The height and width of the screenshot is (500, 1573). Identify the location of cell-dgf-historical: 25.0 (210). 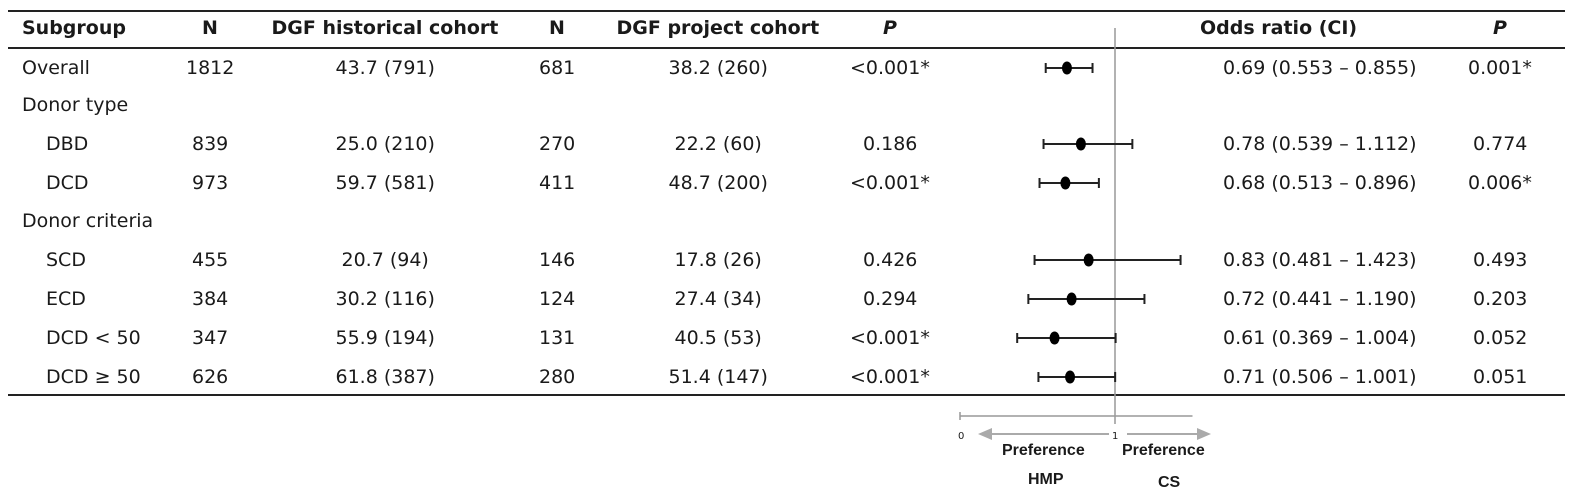
(385, 143).